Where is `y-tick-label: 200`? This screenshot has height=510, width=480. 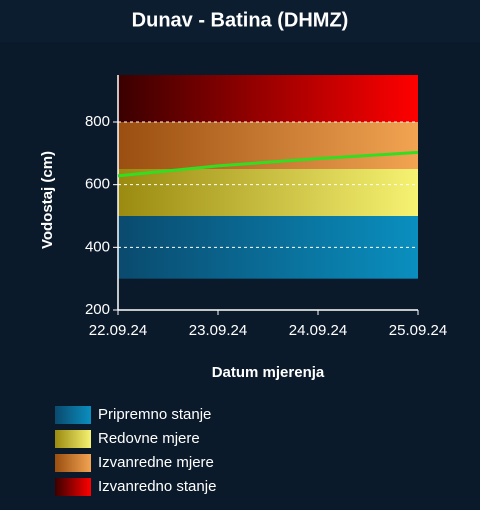
y-tick-label: 200 is located at coordinates (97, 309).